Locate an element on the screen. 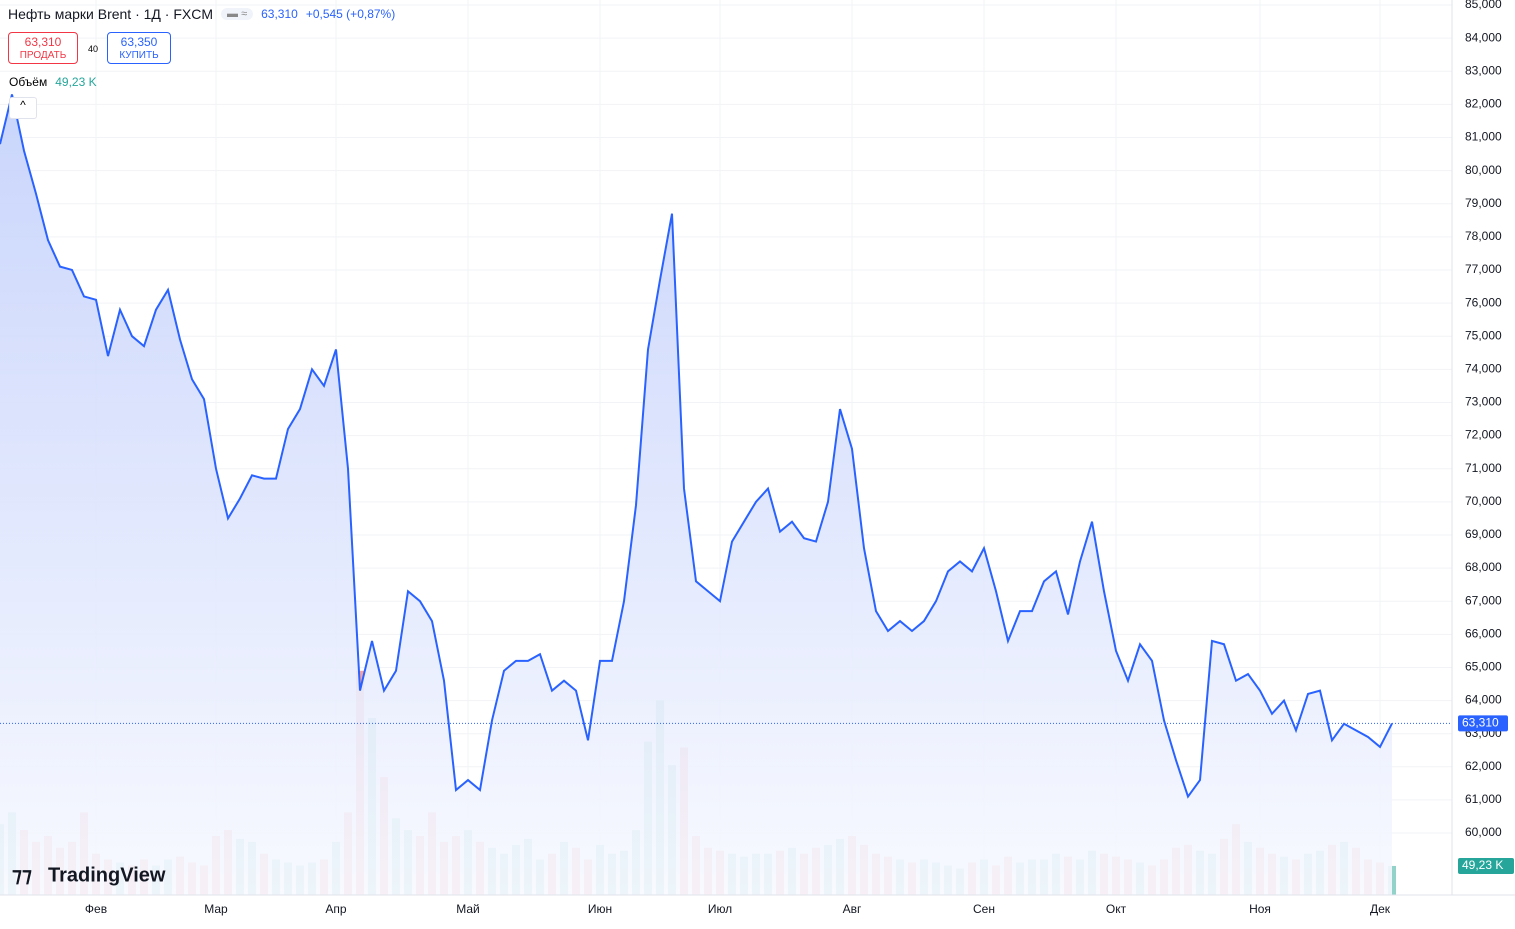  volume-name: Объём is located at coordinates (28, 82).